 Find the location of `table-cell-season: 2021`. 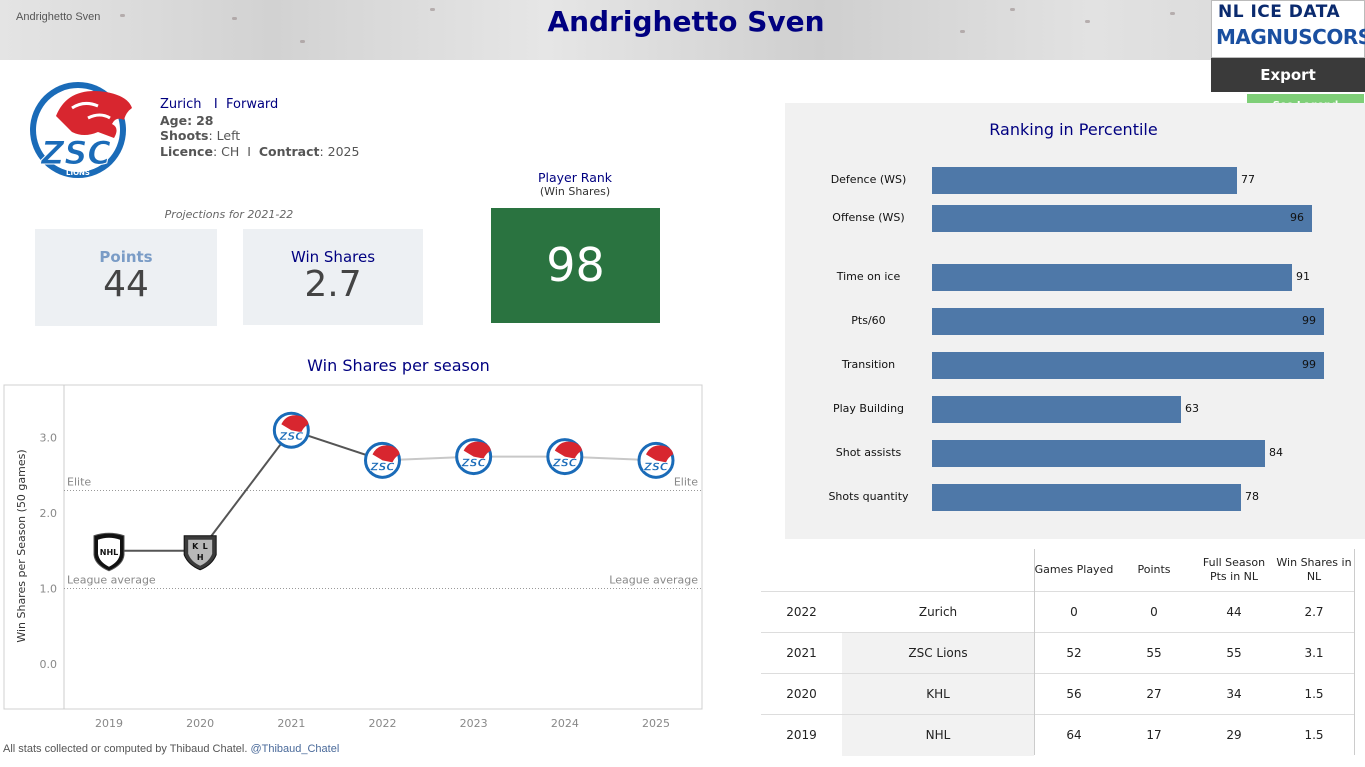

table-cell-season: 2021 is located at coordinates (801, 653).